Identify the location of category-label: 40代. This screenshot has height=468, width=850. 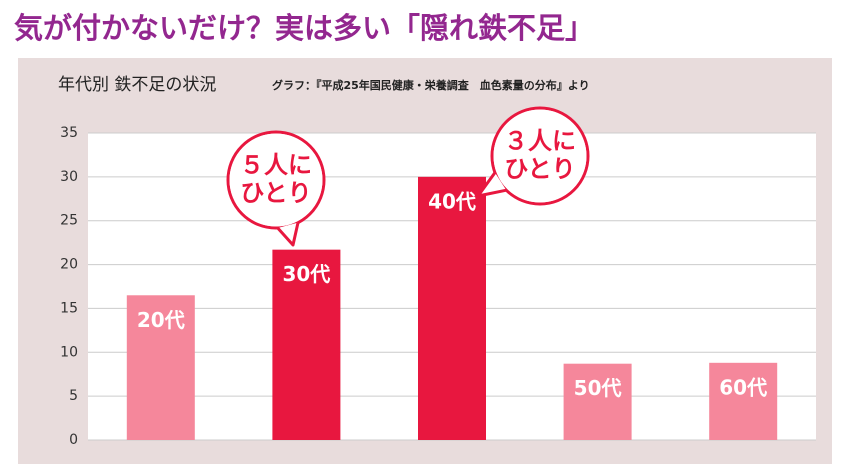
(452, 201).